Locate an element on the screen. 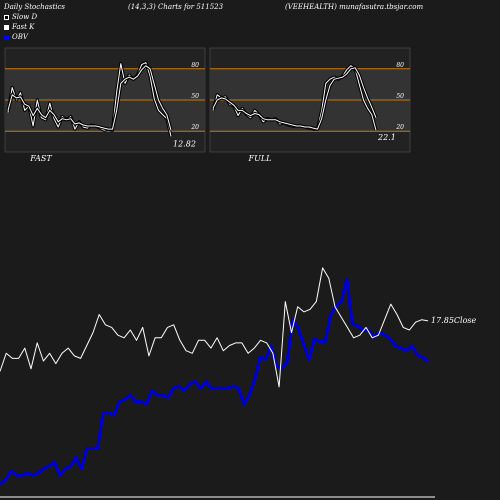 The height and width of the screenshot is (500, 500). panel-label-full: FULL is located at coordinates (260, 158).